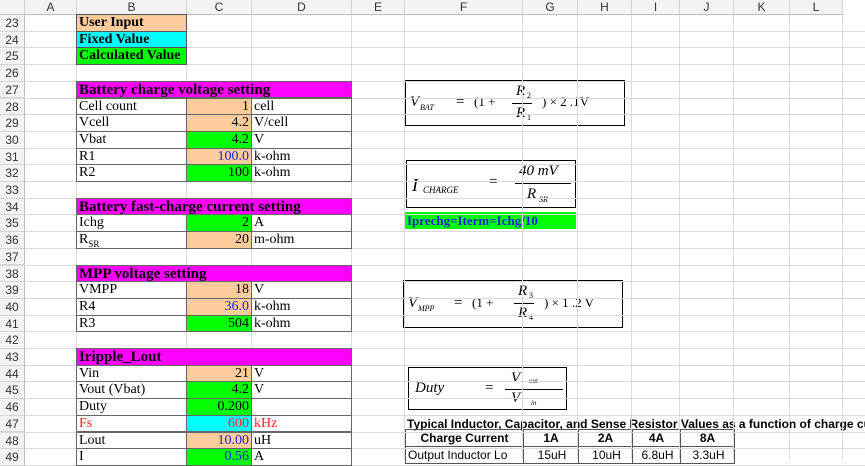 Image resolution: width=865 pixels, height=466 pixels. I want to click on row-header-49: 49, so click(12, 457).